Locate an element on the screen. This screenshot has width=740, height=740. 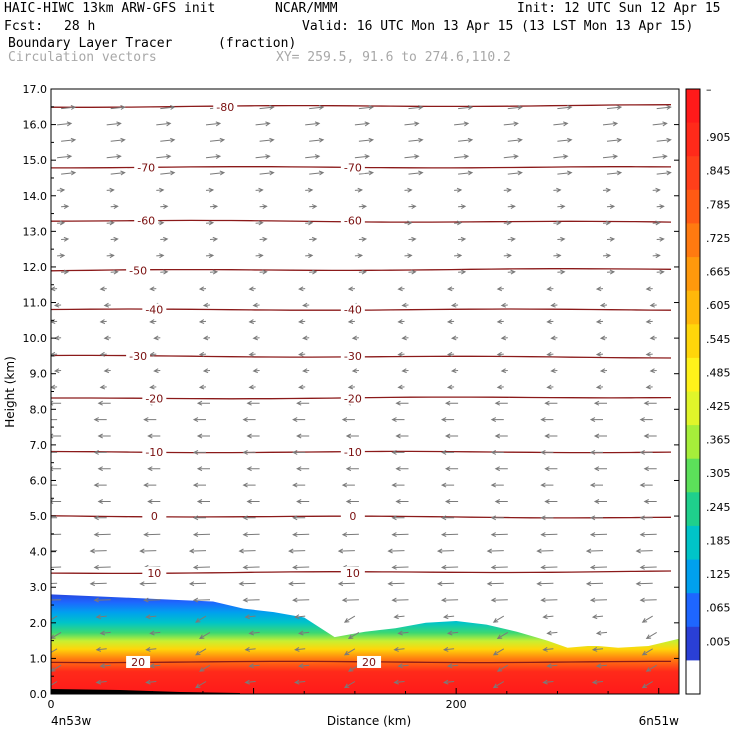
vectors-label: Circulation vectors is located at coordinates (82, 57).